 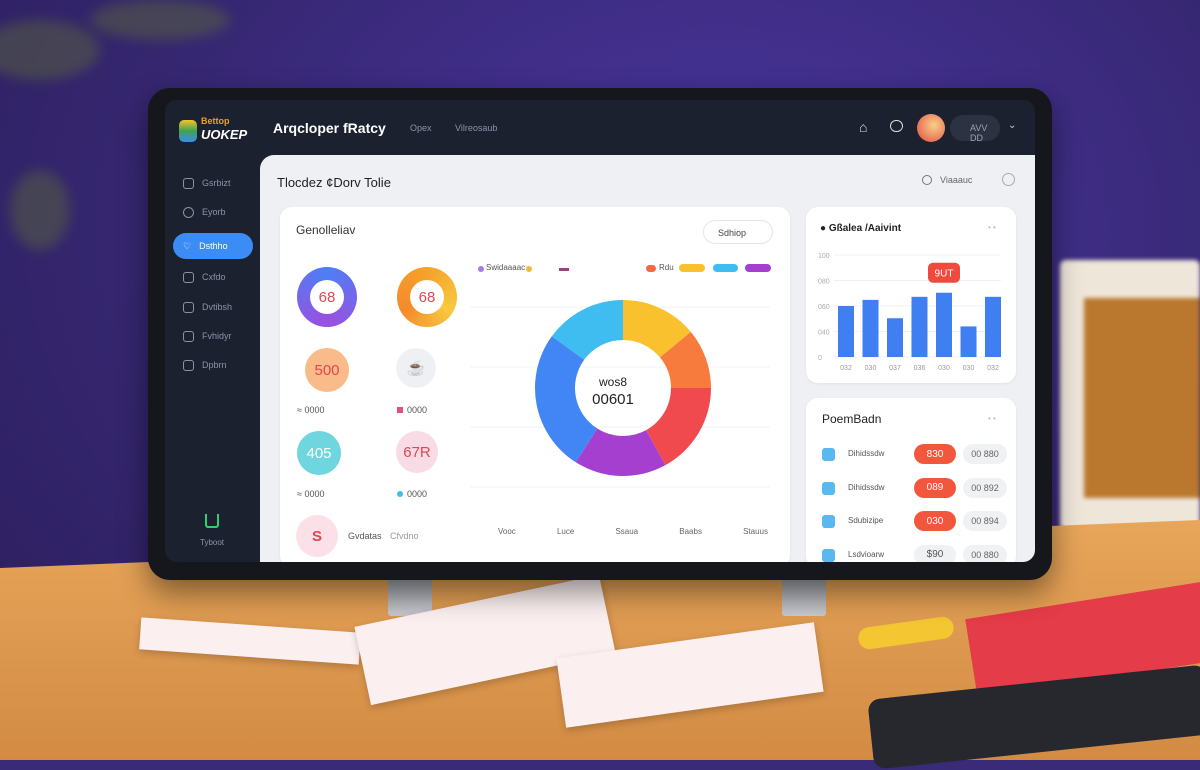 I want to click on footer-item: Baabs, so click(x=690, y=531).